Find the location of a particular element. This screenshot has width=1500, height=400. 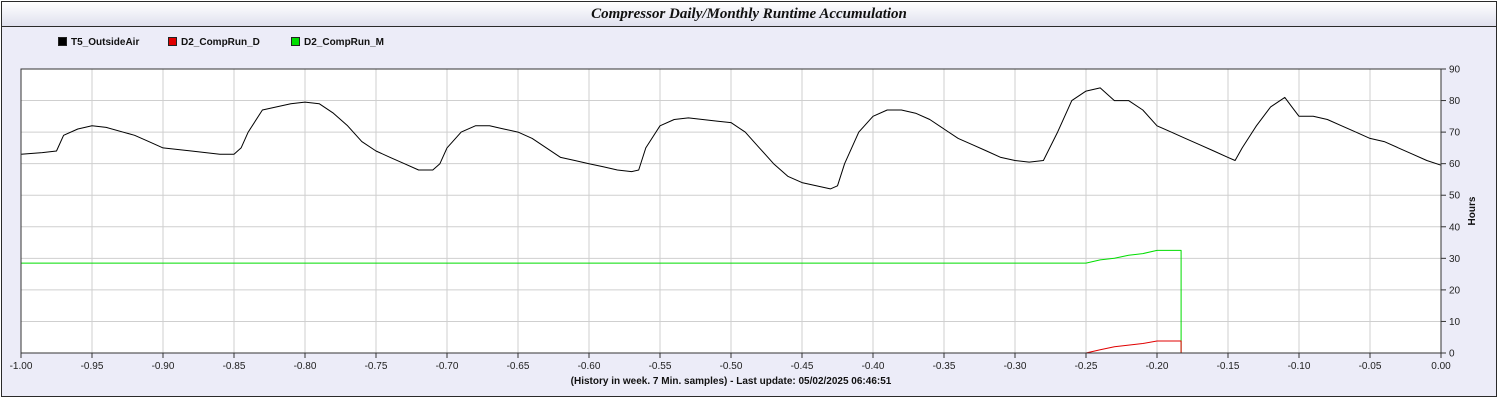

y-tick-label: 60 is located at coordinates (1455, 164).